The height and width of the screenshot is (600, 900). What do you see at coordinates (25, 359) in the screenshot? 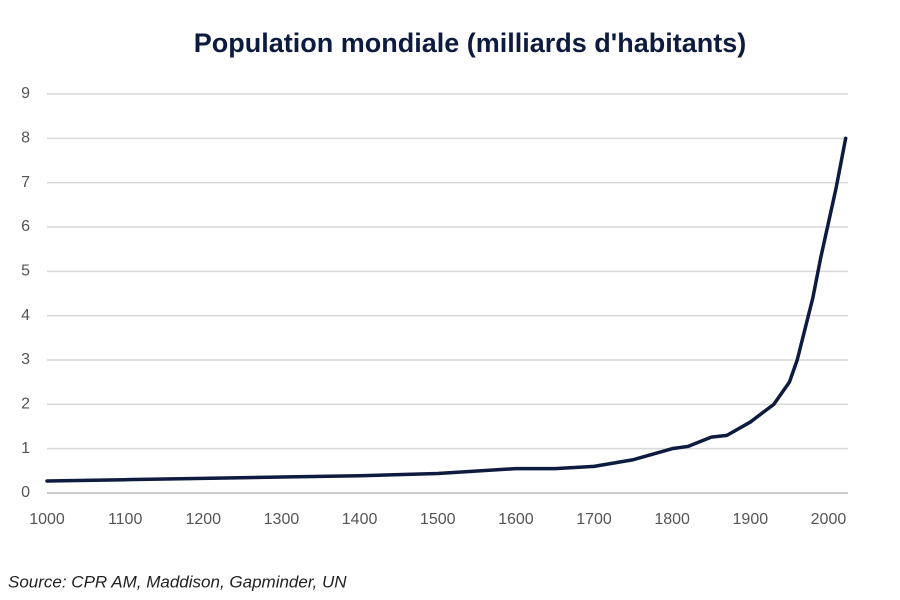
I see `y-tick-label: 3` at bounding box center [25, 359].